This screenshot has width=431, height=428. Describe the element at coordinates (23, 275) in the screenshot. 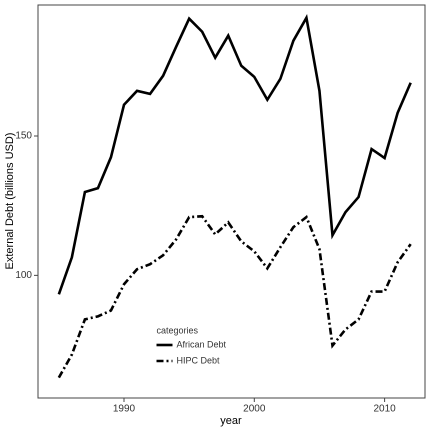

I see `y-tick-label: 100` at that location.